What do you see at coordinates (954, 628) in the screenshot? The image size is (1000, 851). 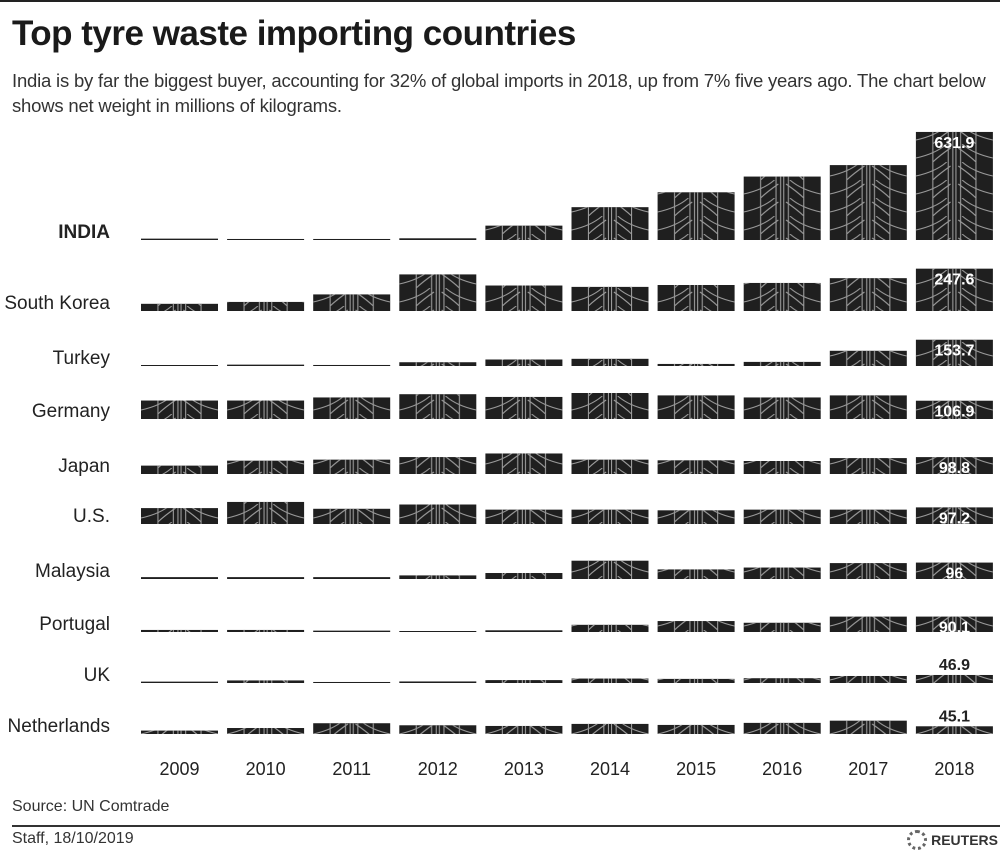 I see `value-label: 90.1` at bounding box center [954, 628].